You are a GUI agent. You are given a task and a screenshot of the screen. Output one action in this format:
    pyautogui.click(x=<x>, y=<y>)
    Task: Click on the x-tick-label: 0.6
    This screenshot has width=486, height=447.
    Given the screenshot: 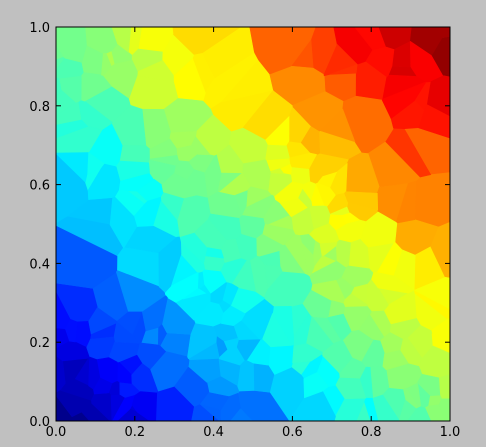 What is the action you would take?
    pyautogui.click(x=292, y=432)
    